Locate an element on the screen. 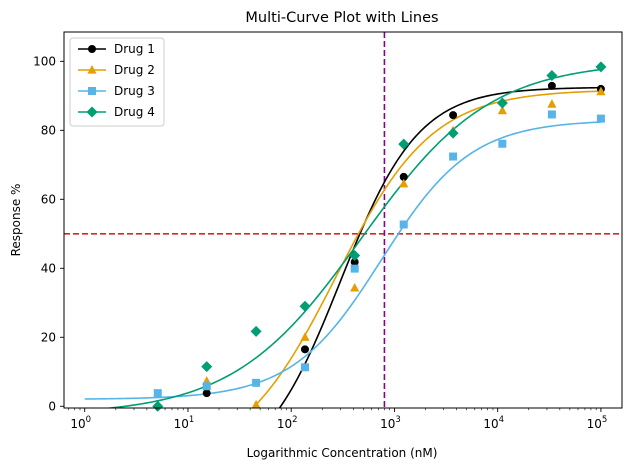 This screenshot has width=630, height=470. y-tick-label: 60 is located at coordinates (48, 199).